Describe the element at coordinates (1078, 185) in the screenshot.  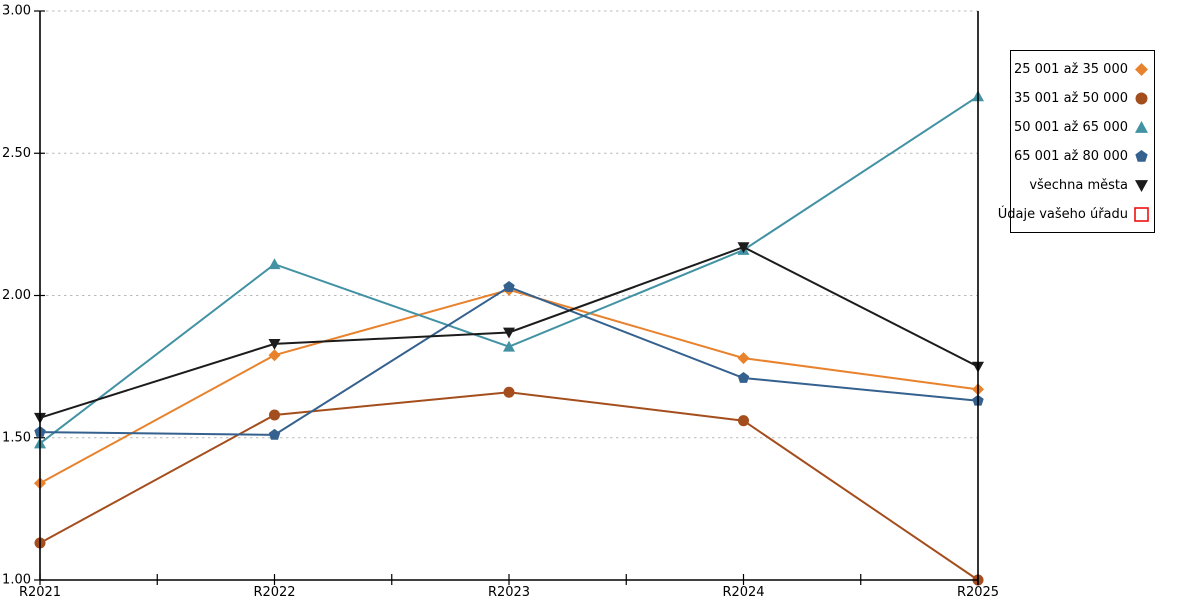
I see `legend-label: všechna města` at that location.